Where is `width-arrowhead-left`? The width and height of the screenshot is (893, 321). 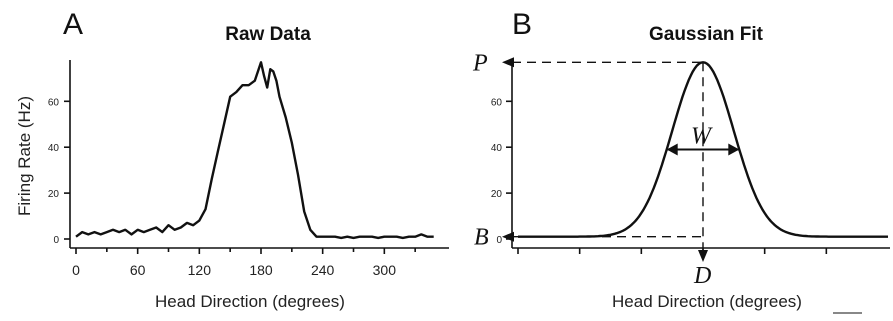 width-arrowhead-left is located at coordinates (672, 149).